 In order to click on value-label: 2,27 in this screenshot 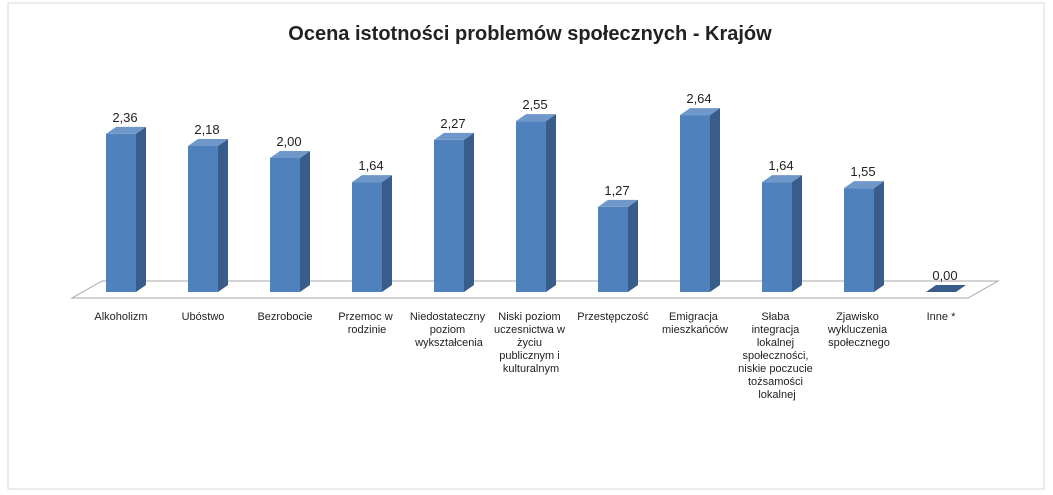, I will do `click(452, 123)`.